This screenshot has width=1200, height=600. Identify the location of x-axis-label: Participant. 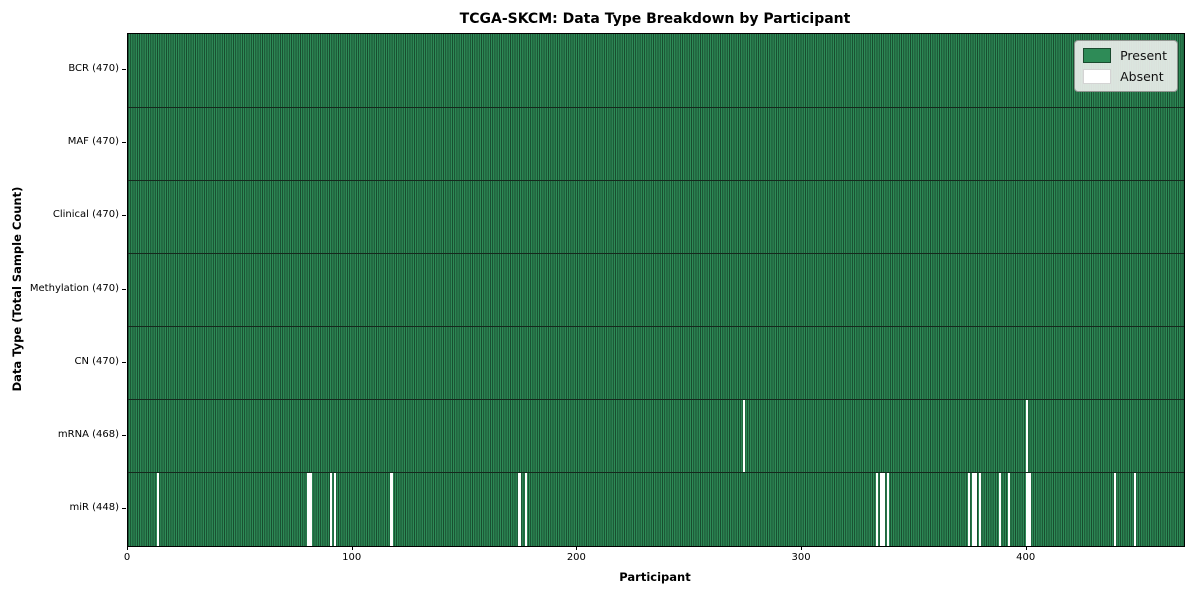
(655, 577).